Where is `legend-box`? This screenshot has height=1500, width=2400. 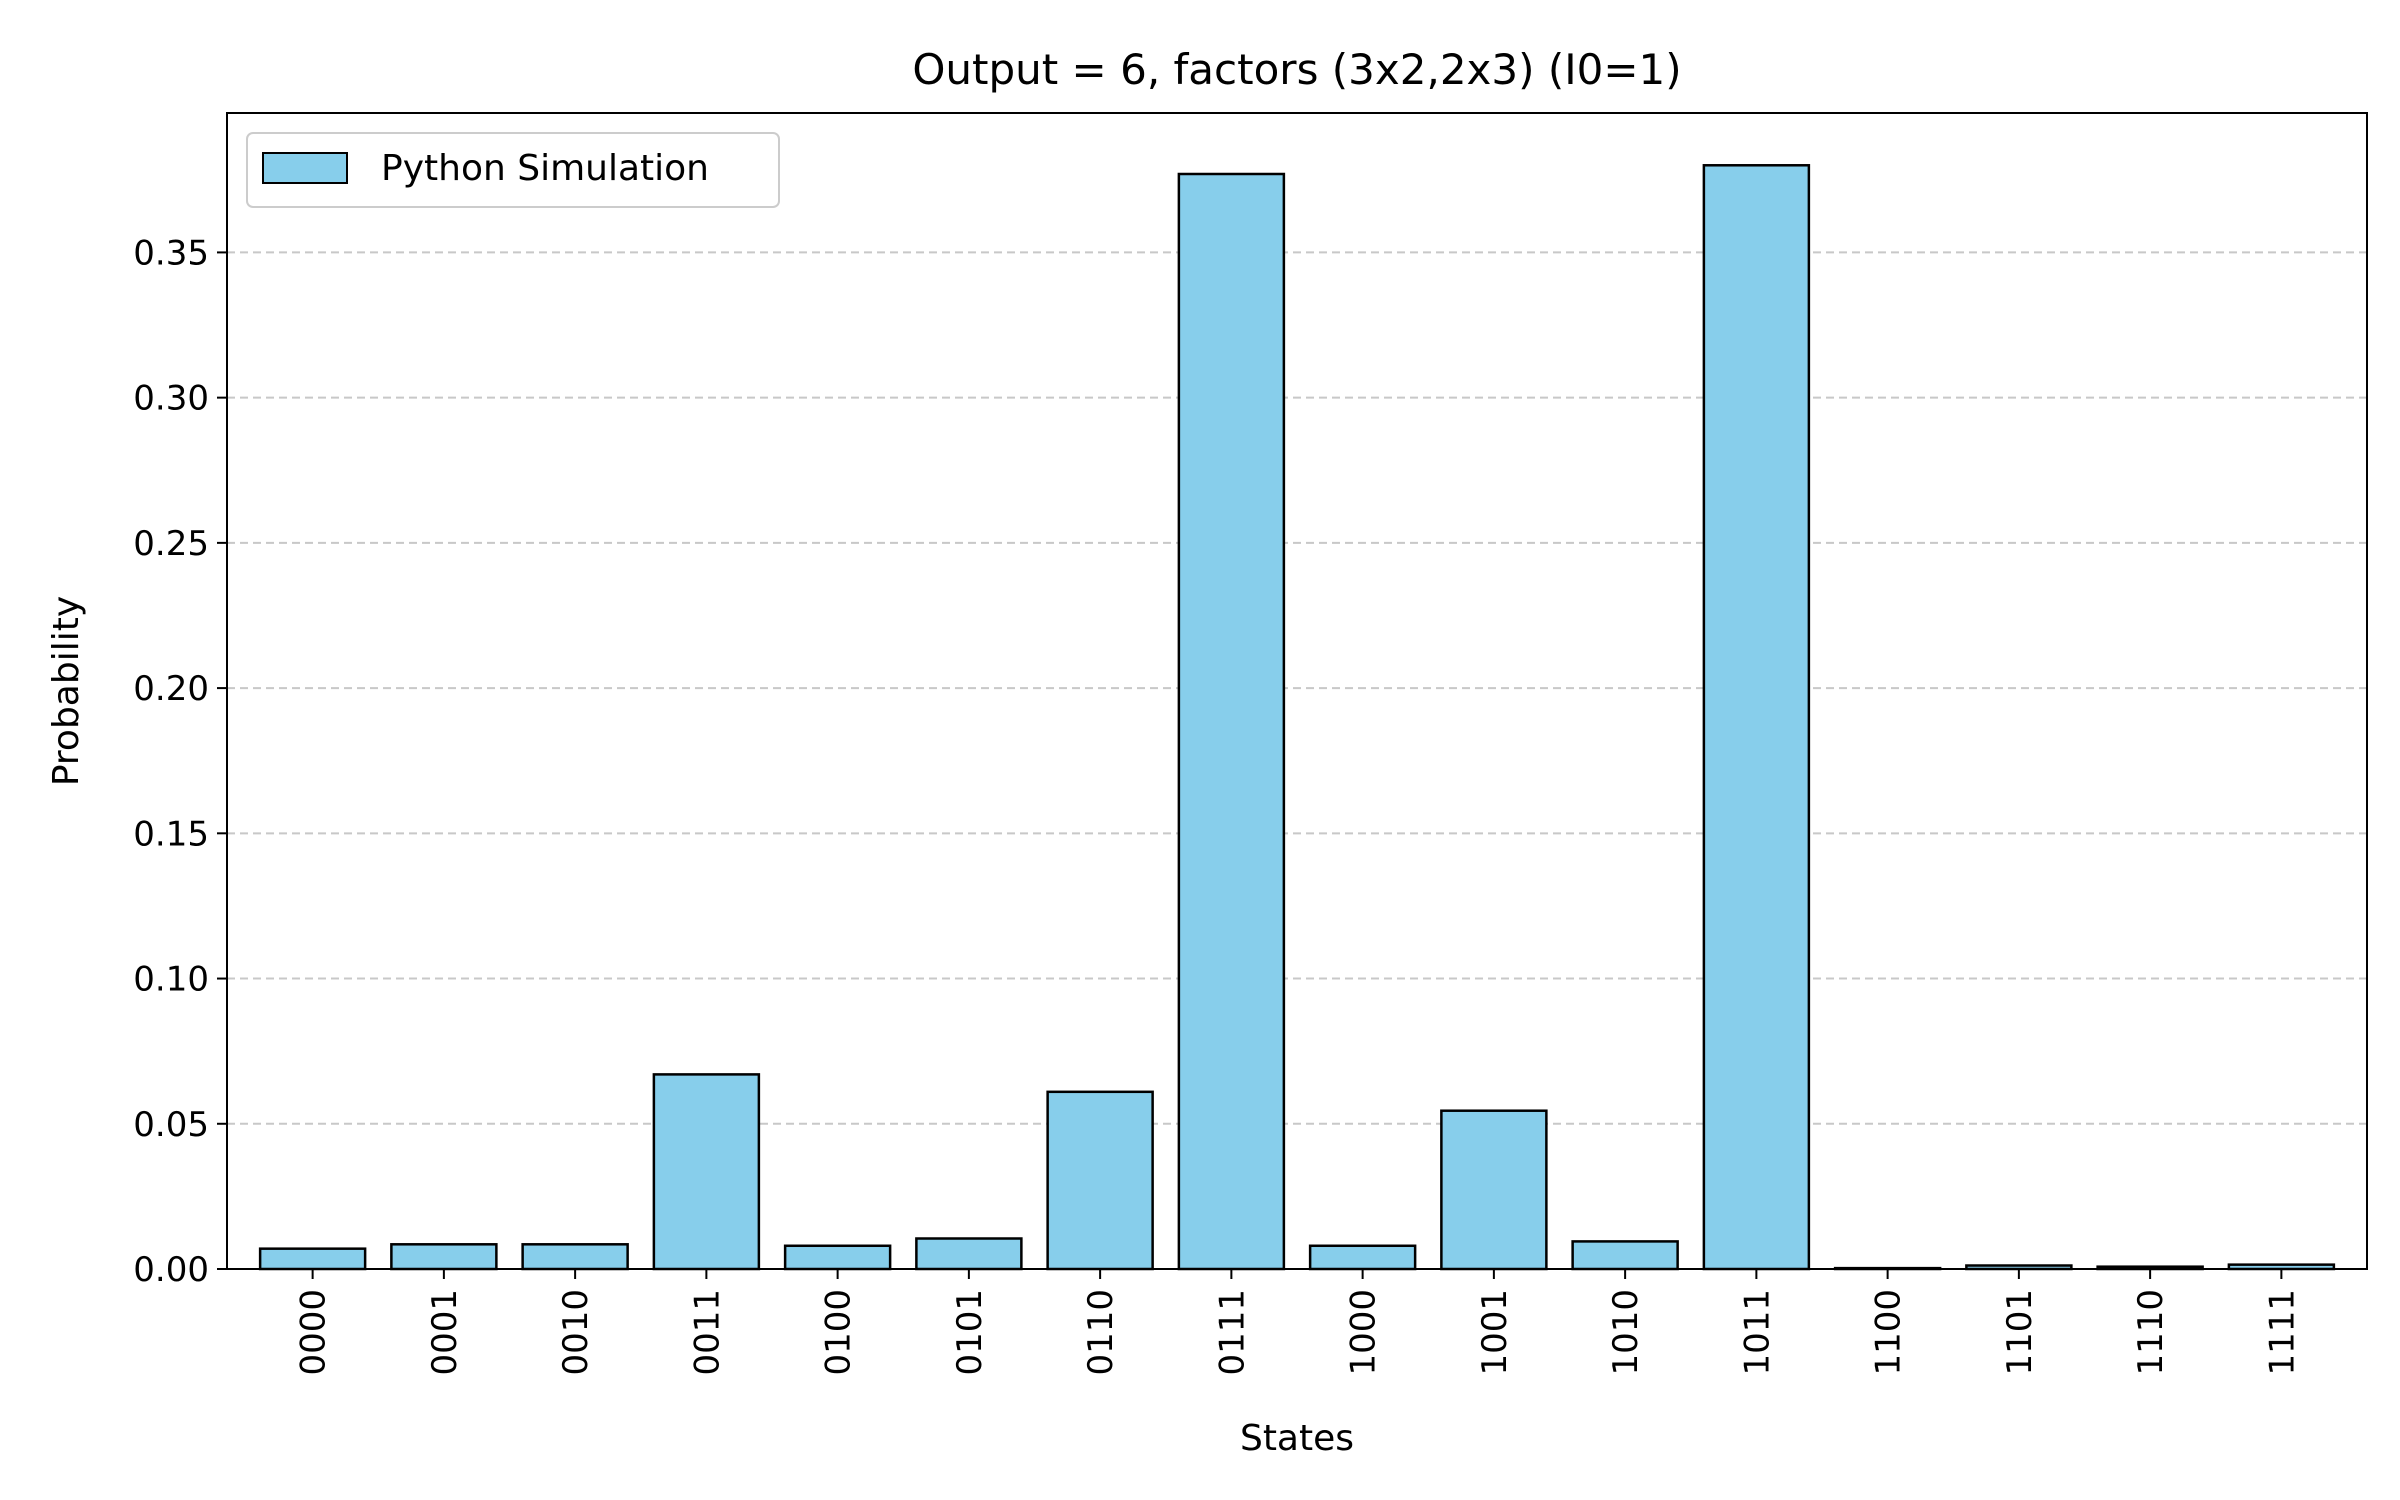
legend-box is located at coordinates (513, 170).